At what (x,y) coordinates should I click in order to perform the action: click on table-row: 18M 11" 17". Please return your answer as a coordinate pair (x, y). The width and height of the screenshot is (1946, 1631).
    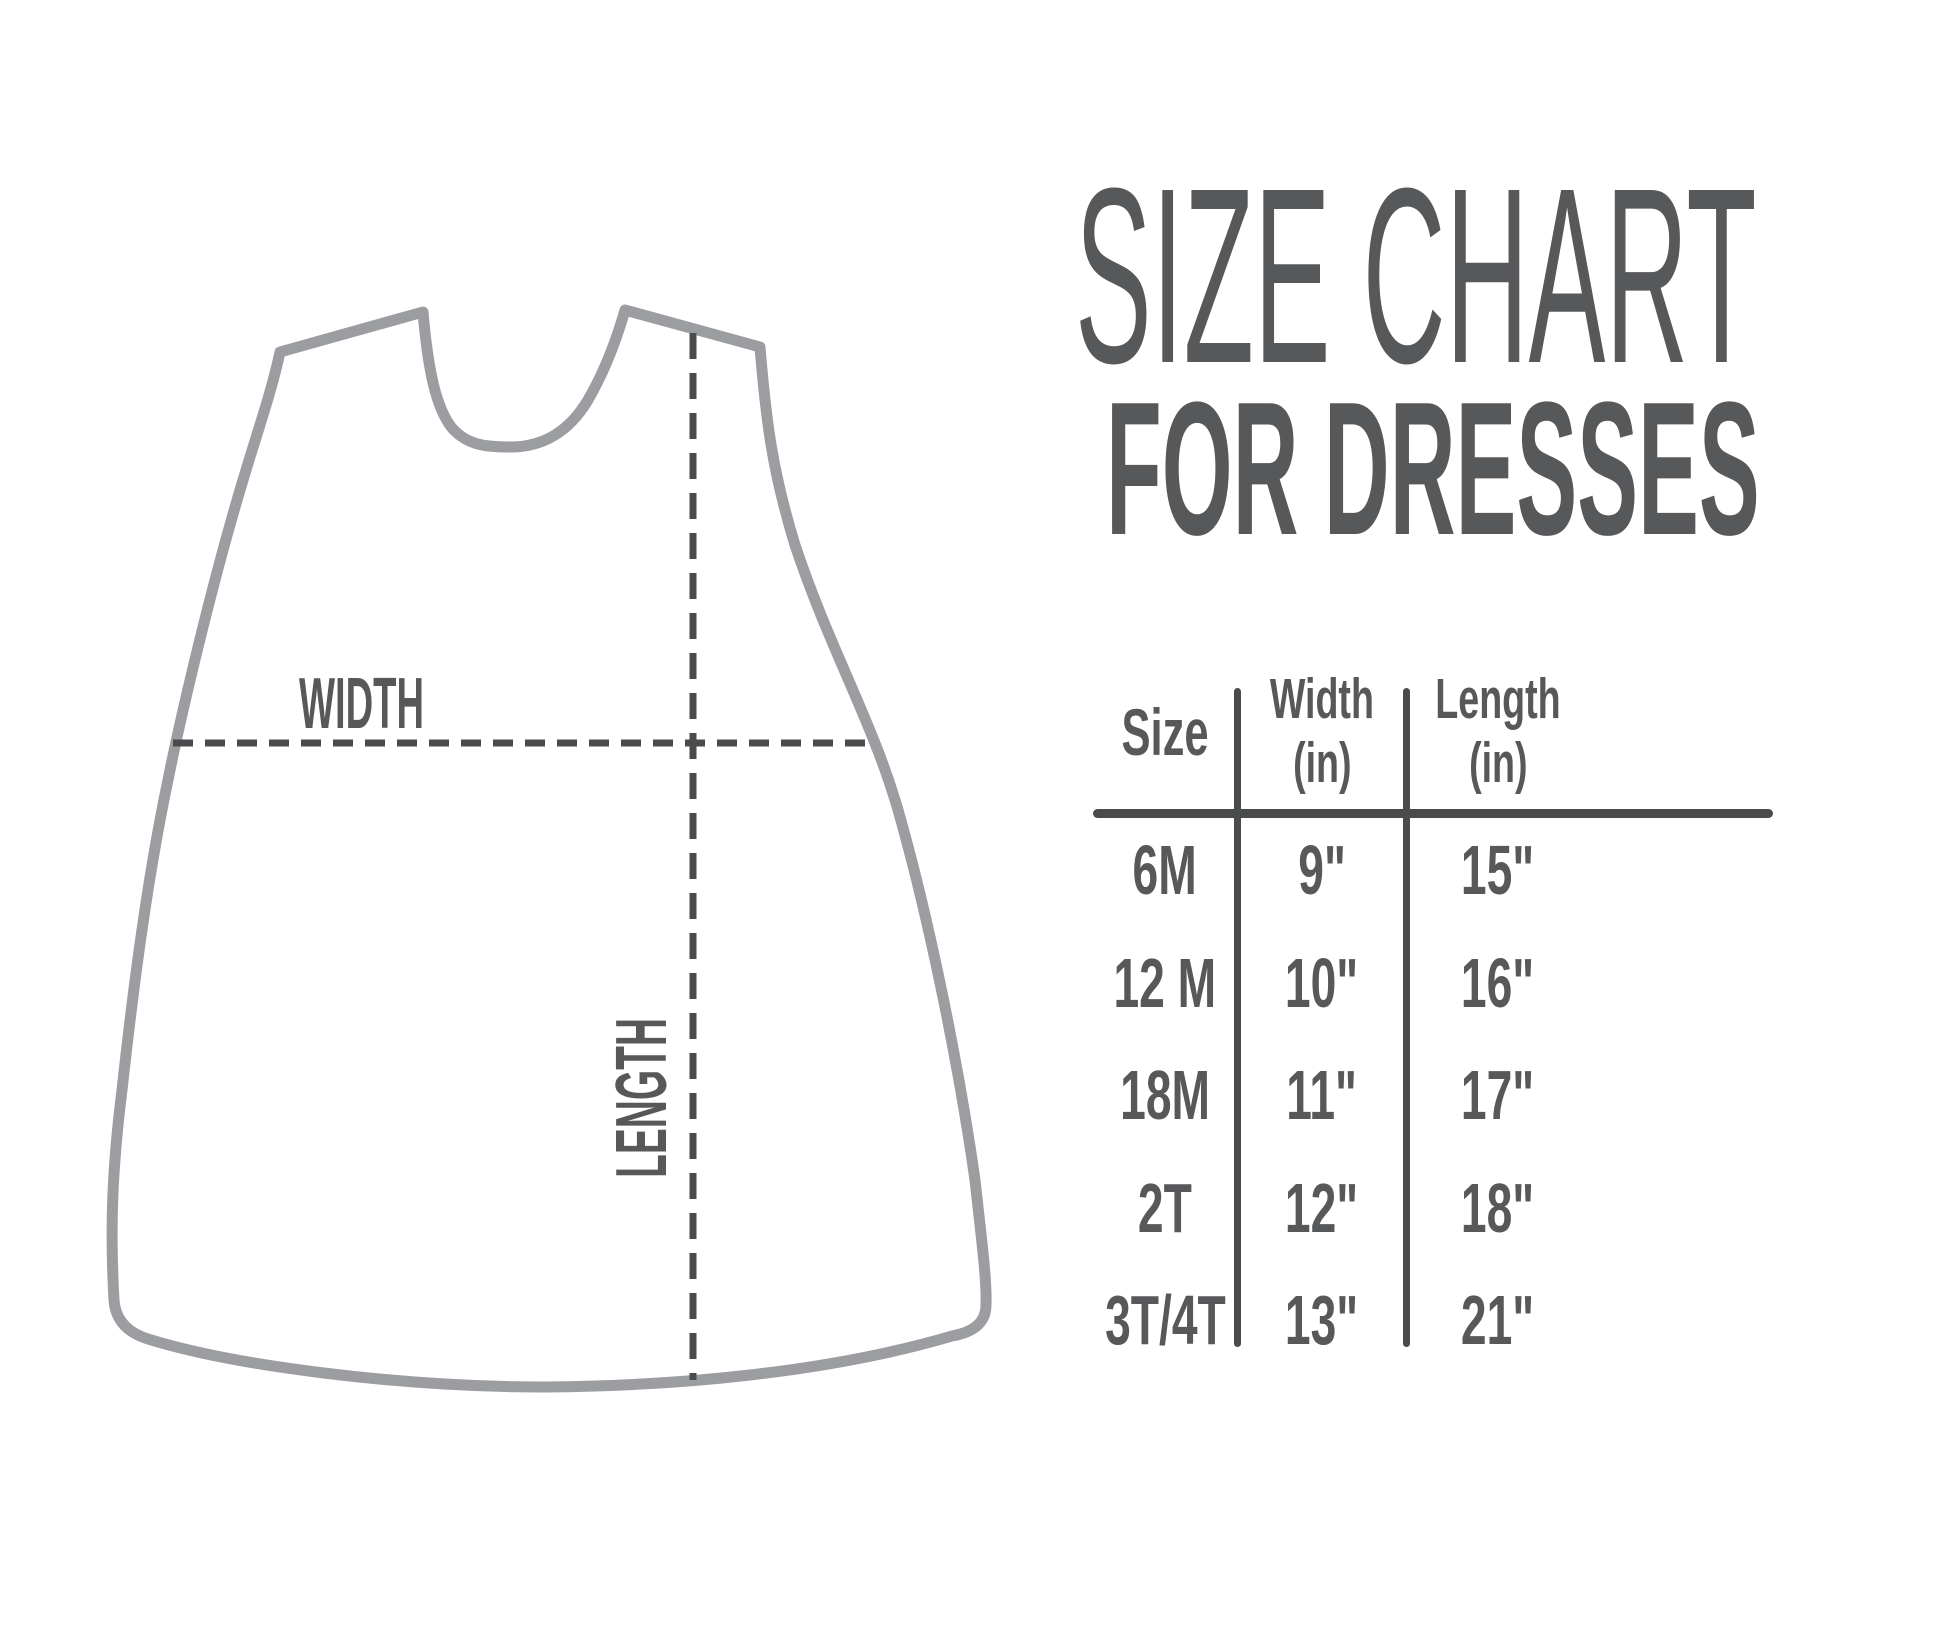
    Looking at the image, I should click on (1433, 1095).